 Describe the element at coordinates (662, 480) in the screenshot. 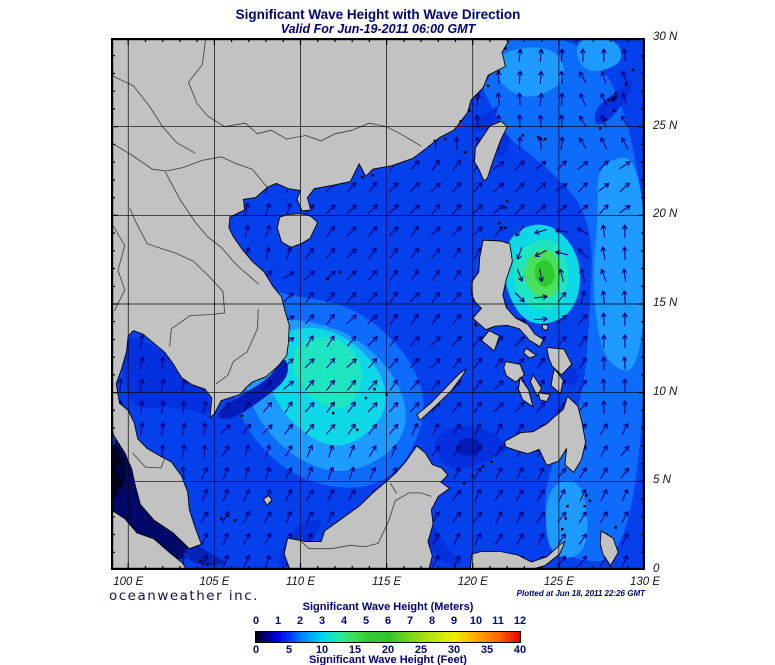

I see `lat-label: 5 N` at that location.